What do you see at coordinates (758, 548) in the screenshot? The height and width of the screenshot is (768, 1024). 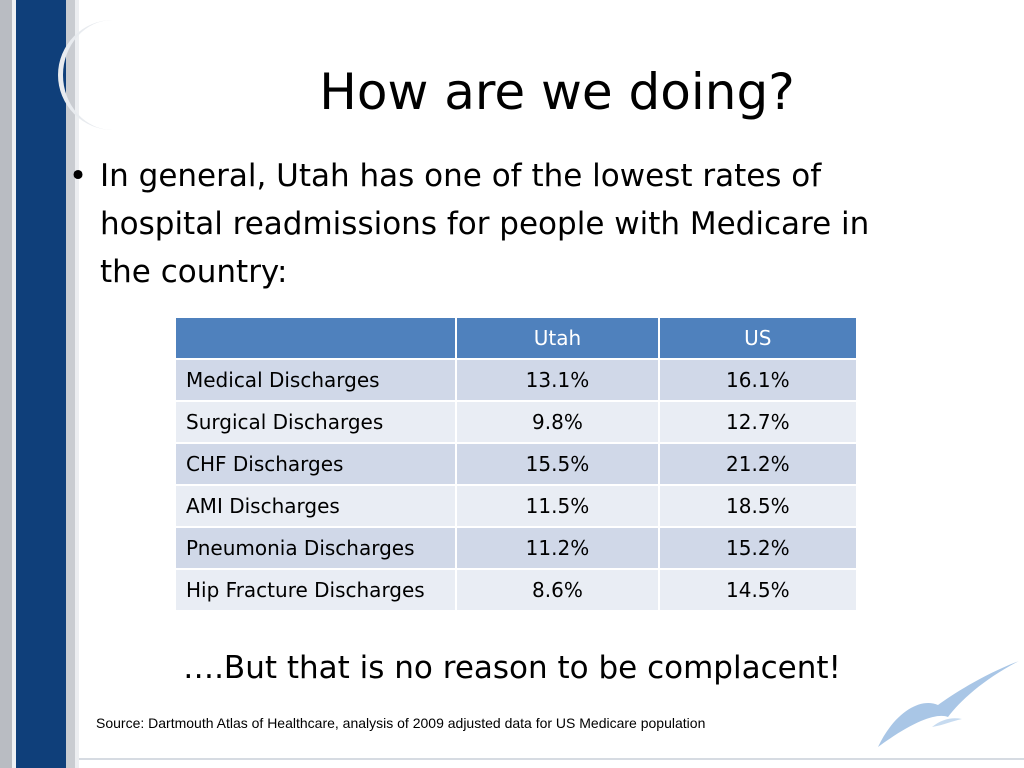 I see `us-value: 15.2%` at bounding box center [758, 548].